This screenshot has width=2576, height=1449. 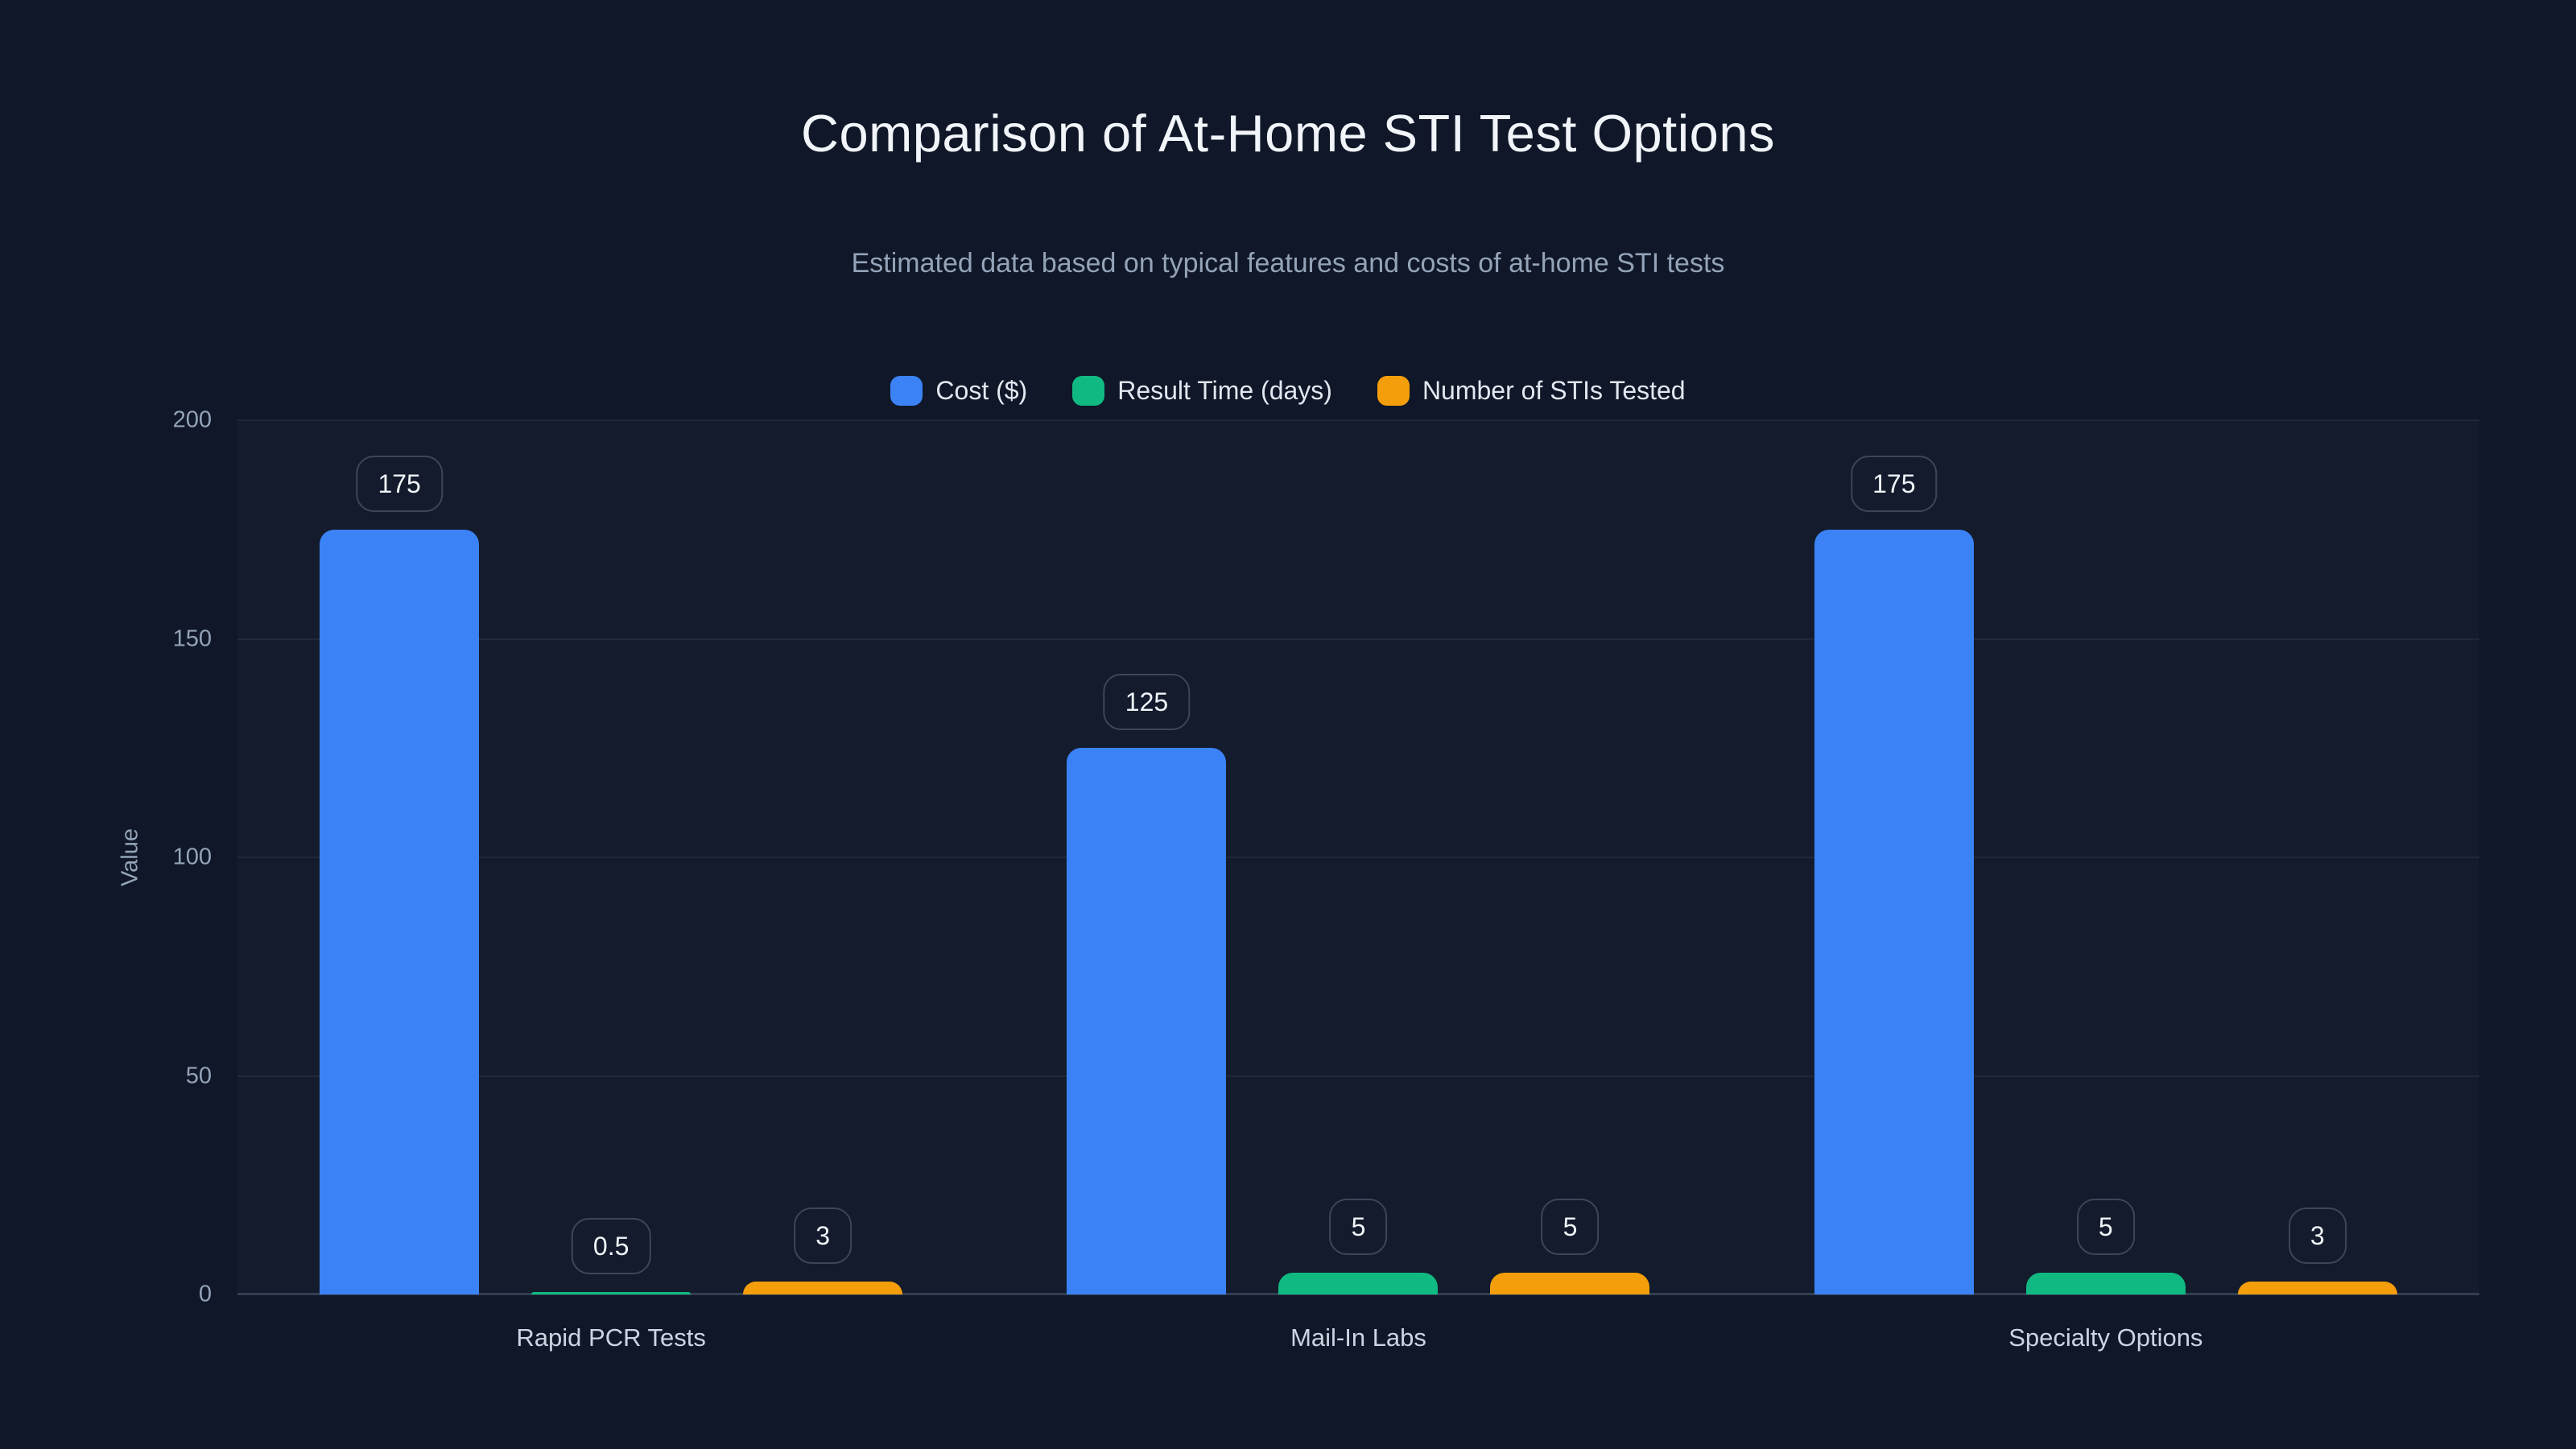 I want to click on y-tick-label-50: 50, so click(x=198, y=1075).